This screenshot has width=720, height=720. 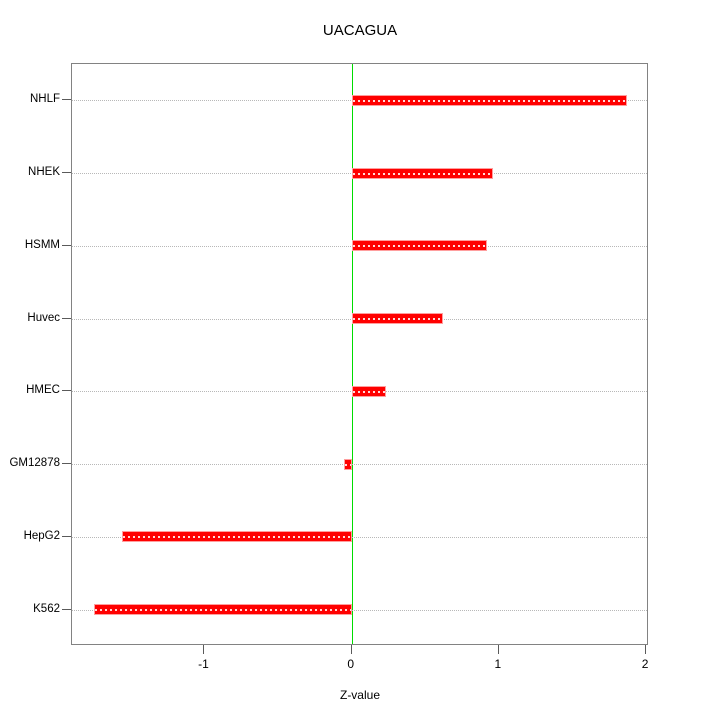 I want to click on bar-k562, so click(x=223, y=610).